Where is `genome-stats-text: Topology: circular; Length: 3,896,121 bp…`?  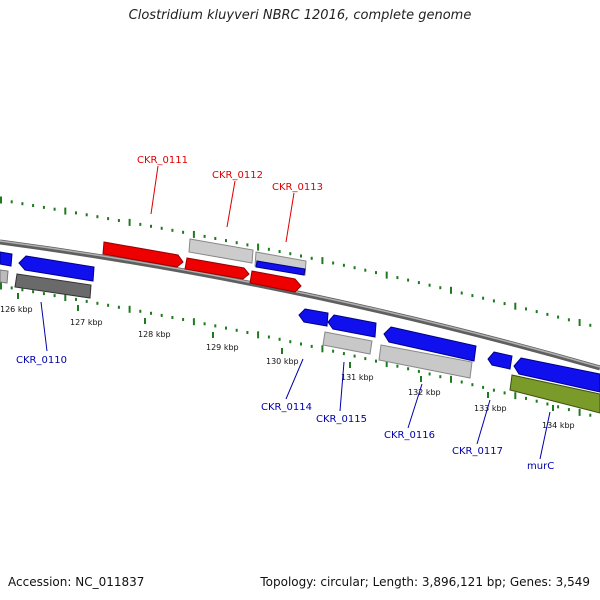
genome-stats-text: Topology: circular; Length: 3,896,121 bp… is located at coordinates (425, 582).